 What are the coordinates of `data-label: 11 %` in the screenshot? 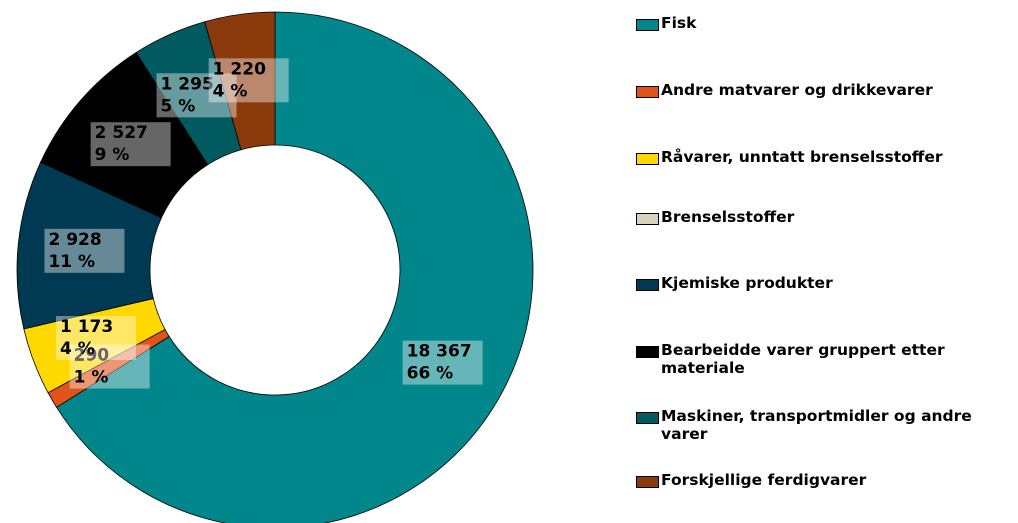 It's located at (71, 262).